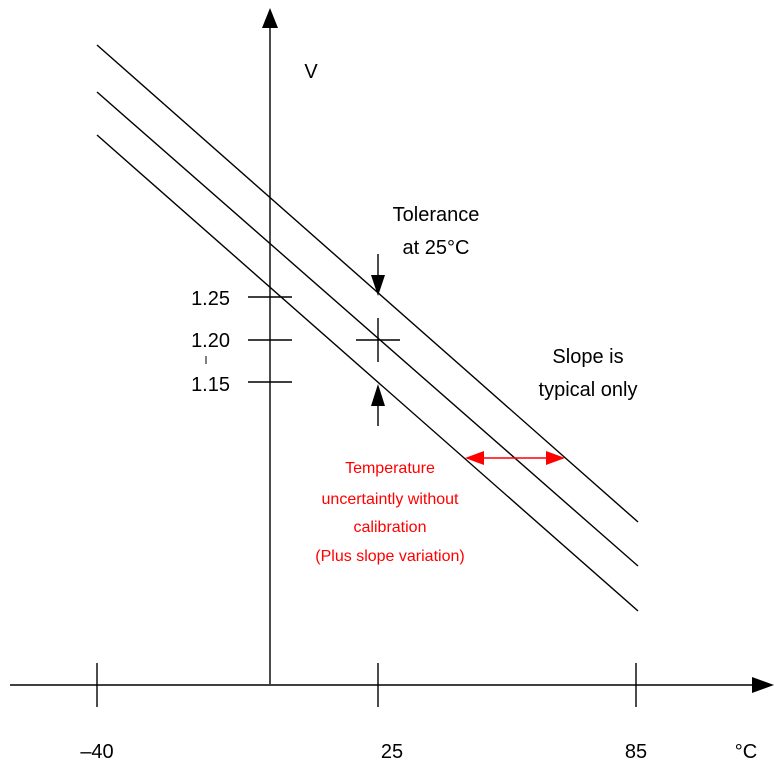  What do you see at coordinates (474, 458) in the screenshot?
I see `uncertainty-arrow-left-head` at bounding box center [474, 458].